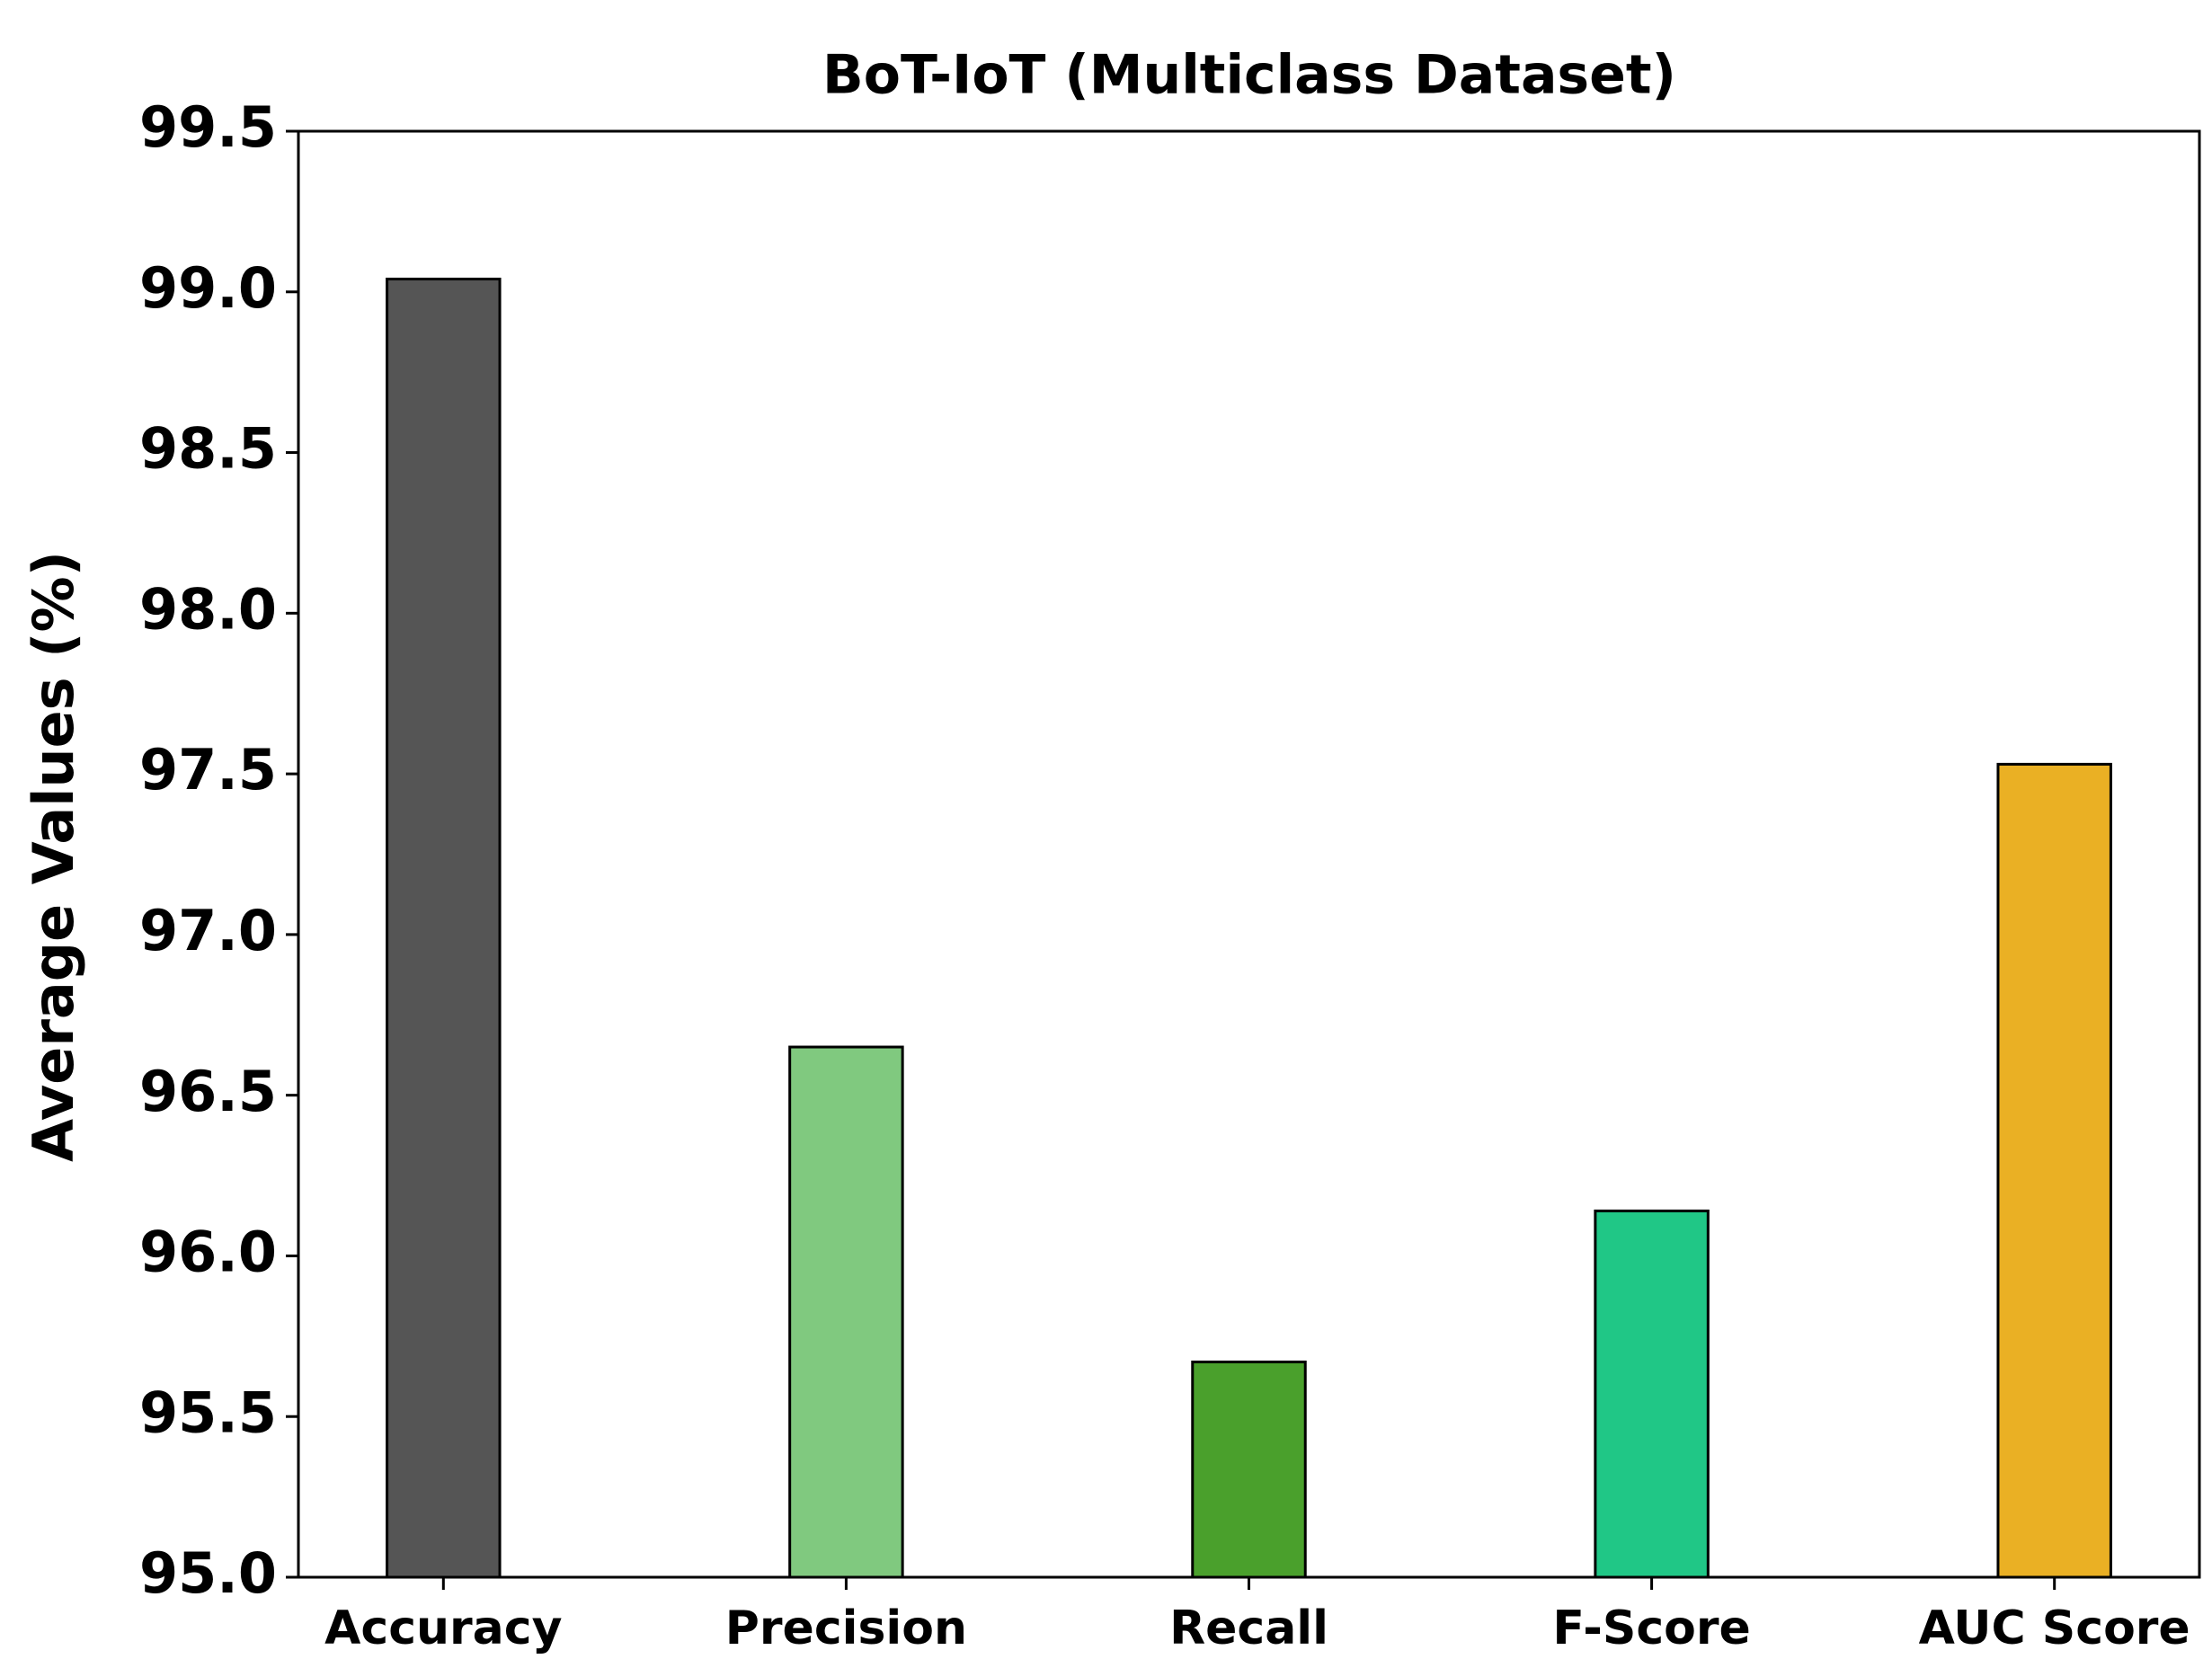  What do you see at coordinates (208, 288) in the screenshot?
I see `y-tick-label: 99.0` at bounding box center [208, 288].